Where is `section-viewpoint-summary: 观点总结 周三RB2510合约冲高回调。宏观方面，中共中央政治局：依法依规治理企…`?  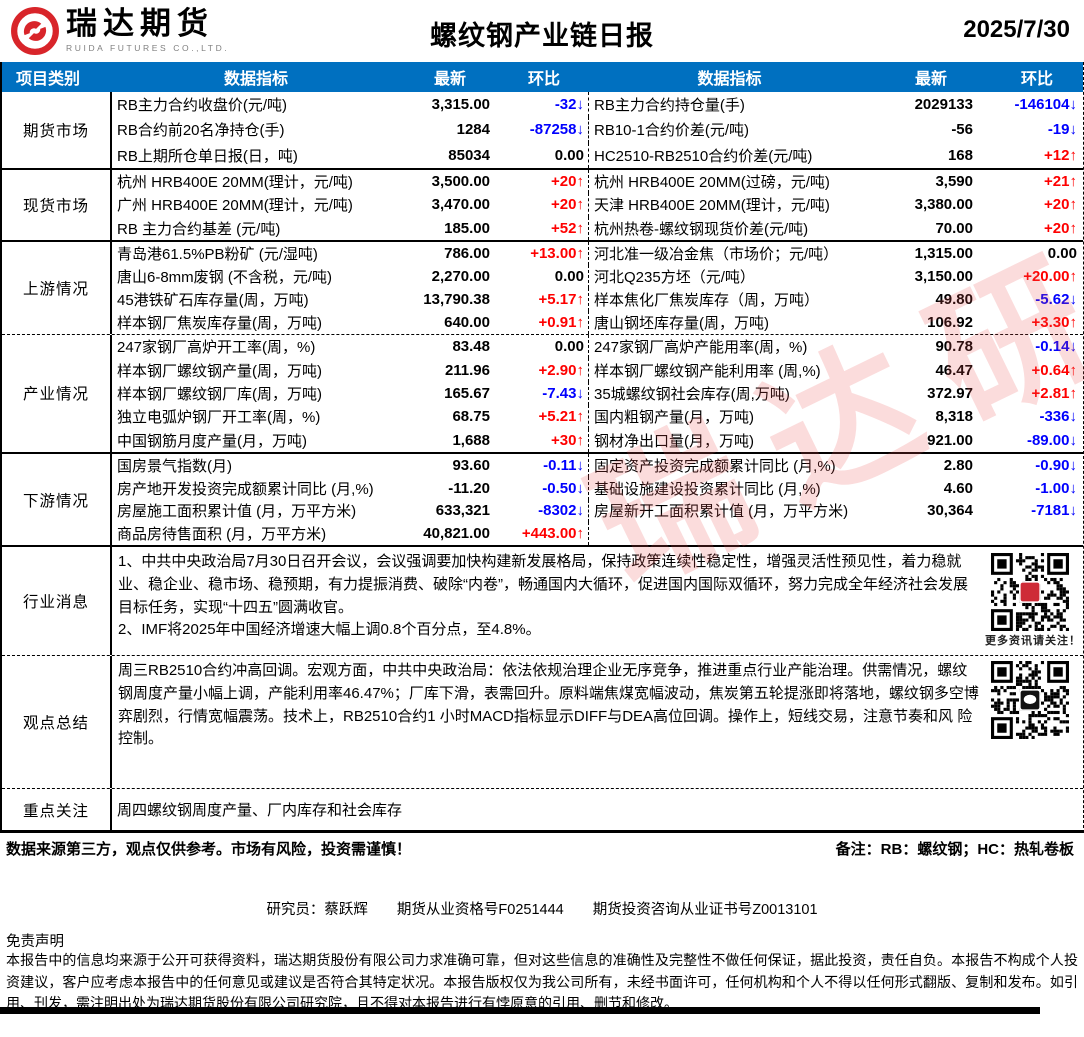 section-viewpoint-summary: 观点总结 周三RB2510合约冲高回调。宏观方面，中共中央政治局：依法依规治理企… is located at coordinates (542, 721).